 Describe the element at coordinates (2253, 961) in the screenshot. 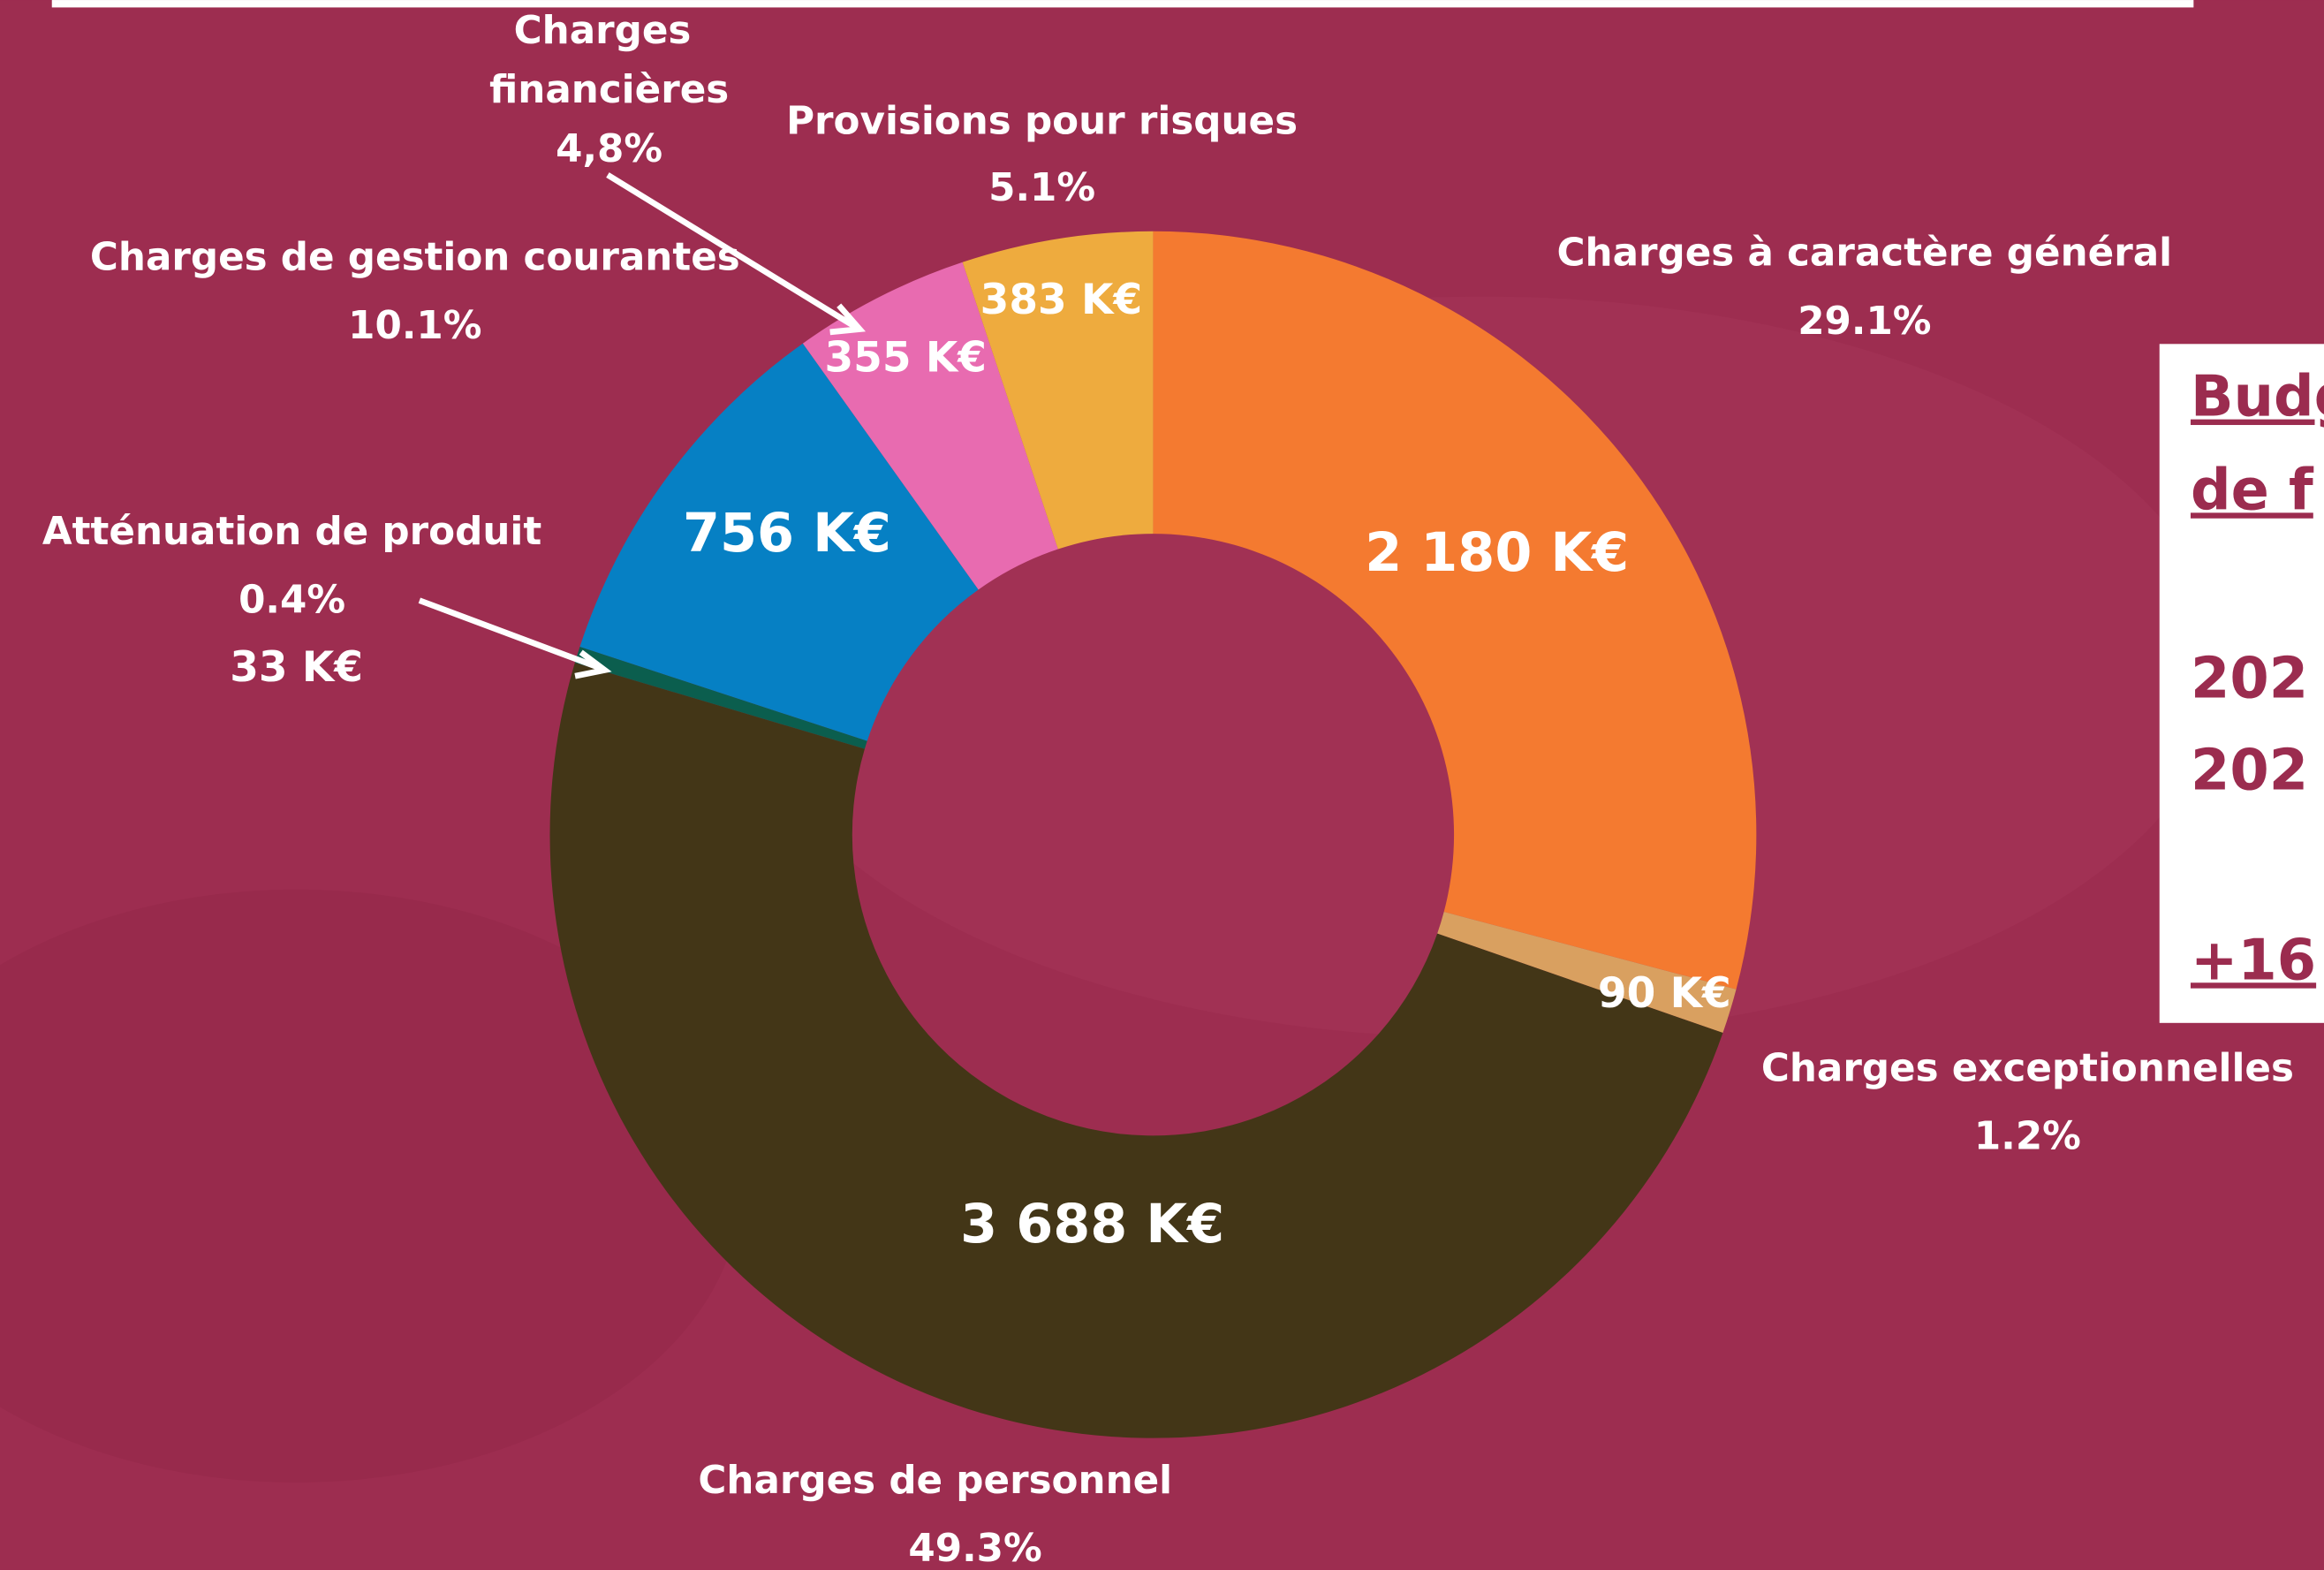

I see `side-box-line: +16` at that location.